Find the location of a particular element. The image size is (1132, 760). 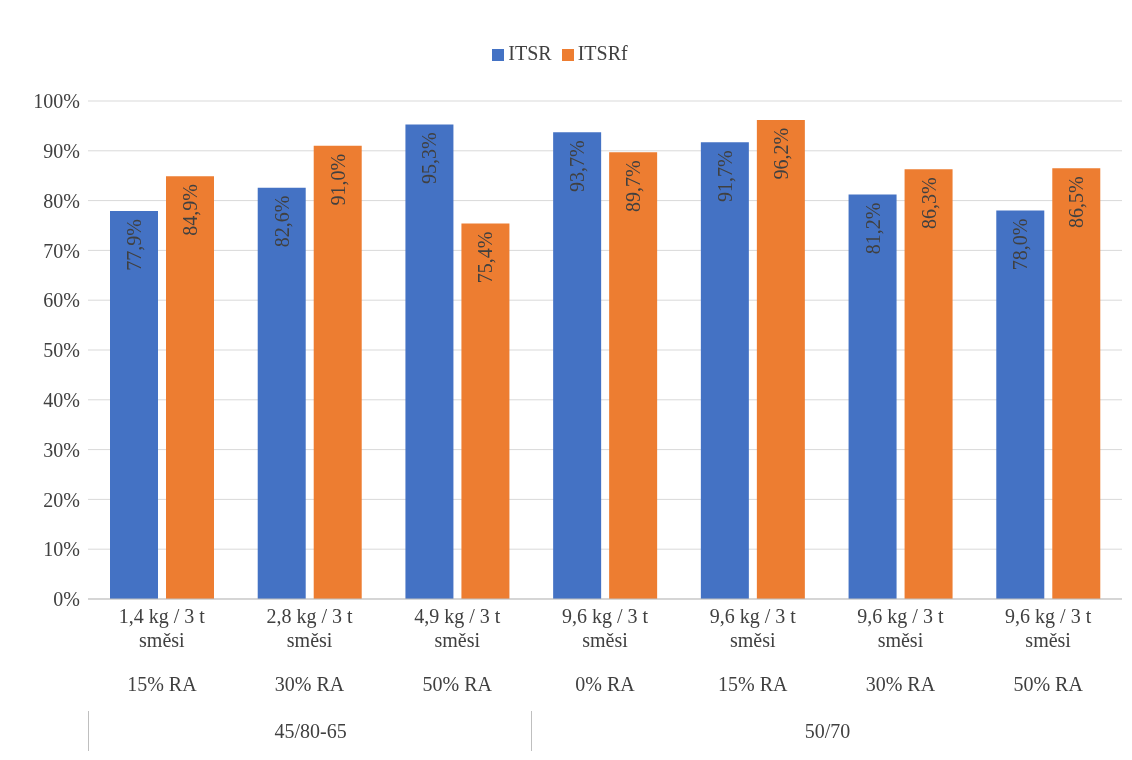

data-label: 75,4% is located at coordinates (485, 257).